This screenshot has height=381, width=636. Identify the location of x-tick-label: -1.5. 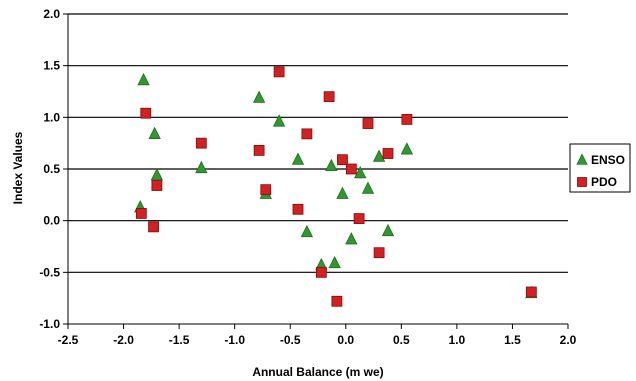
(179, 340).